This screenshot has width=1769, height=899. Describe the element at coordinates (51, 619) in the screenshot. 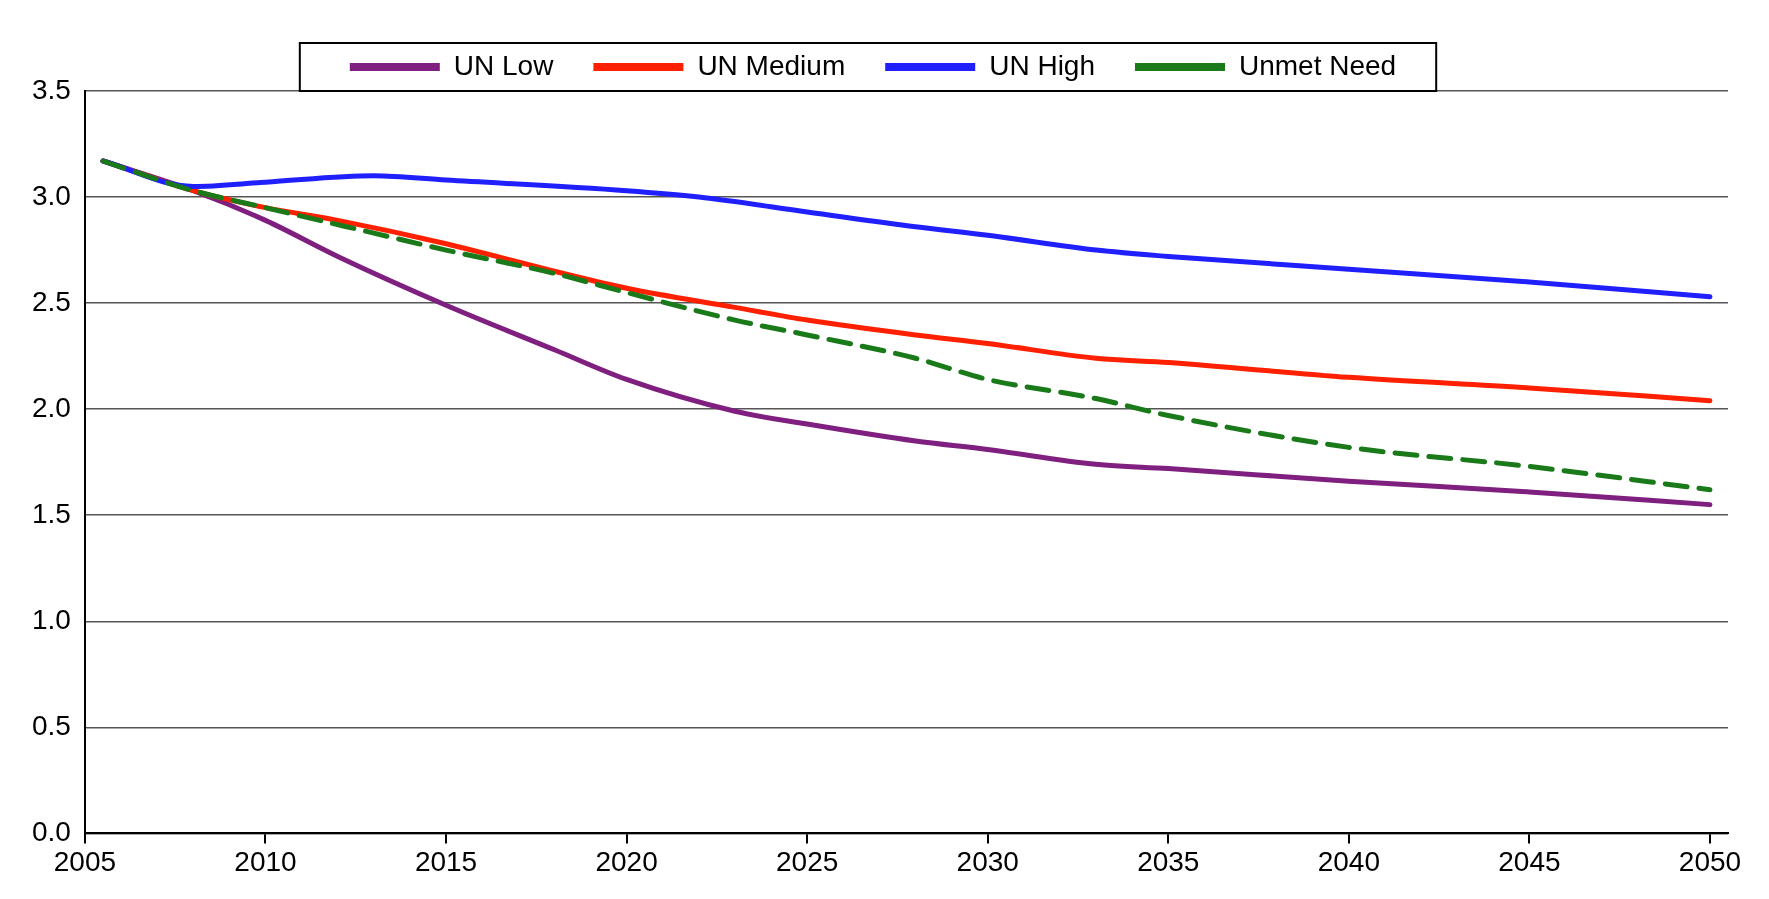

I see `y-tick-label: 1.0` at that location.